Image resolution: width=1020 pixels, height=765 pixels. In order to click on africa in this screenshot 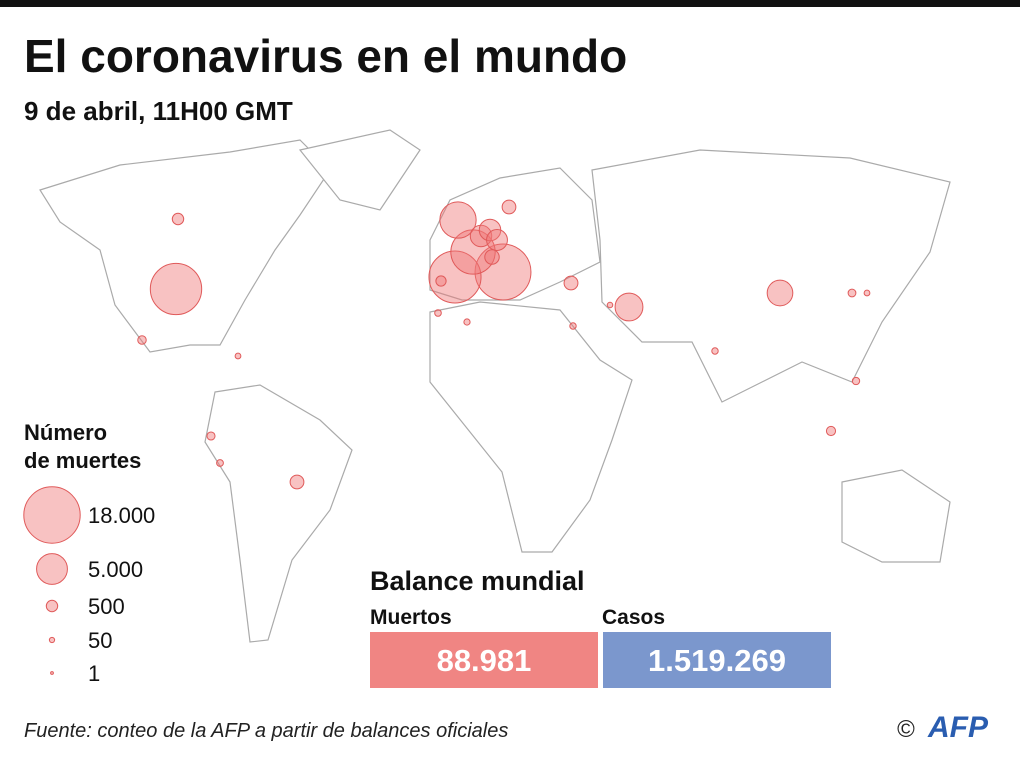, I will do `click(531, 427)`.